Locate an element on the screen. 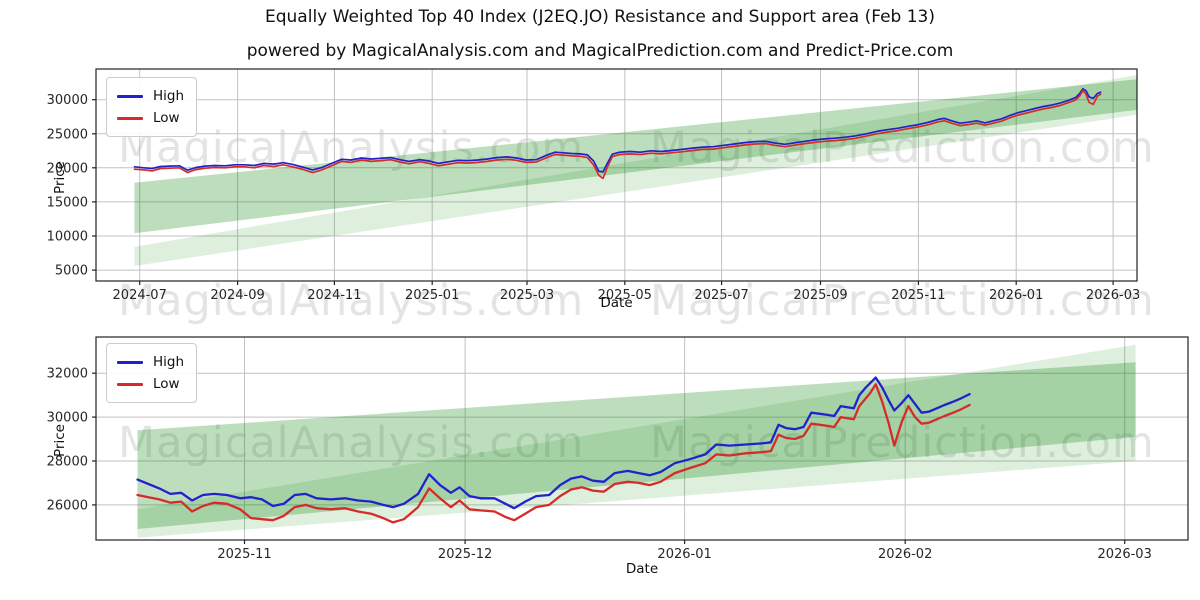 This screenshot has height=600, width=1200. svg-text: 32000 is located at coordinates (67, 374).